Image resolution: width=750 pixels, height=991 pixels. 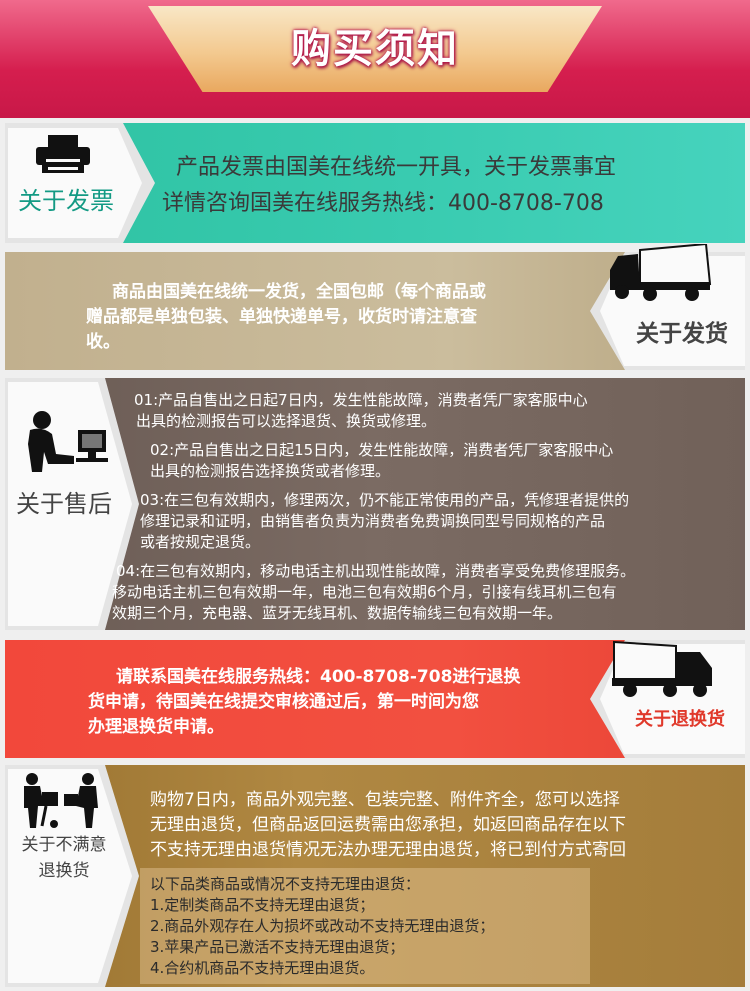 What do you see at coordinates (64, 504) in the screenshot?
I see `aftersales-label: 关于售后` at bounding box center [64, 504].